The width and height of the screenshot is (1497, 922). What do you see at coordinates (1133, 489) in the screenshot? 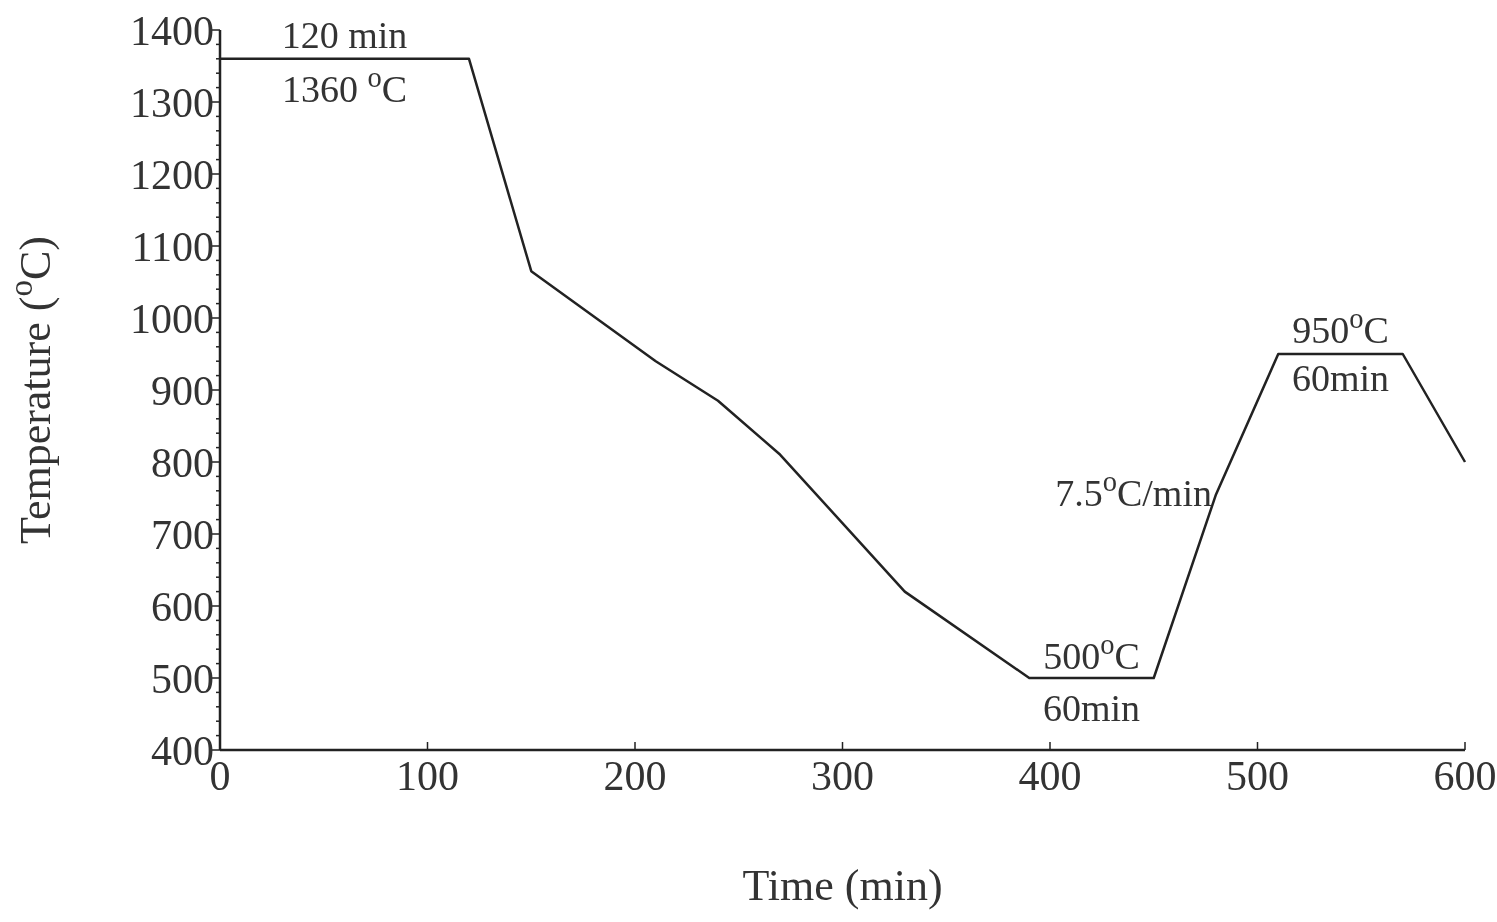
I see `annotation: 7.5$^{o}$C/min` at bounding box center [1133, 489].